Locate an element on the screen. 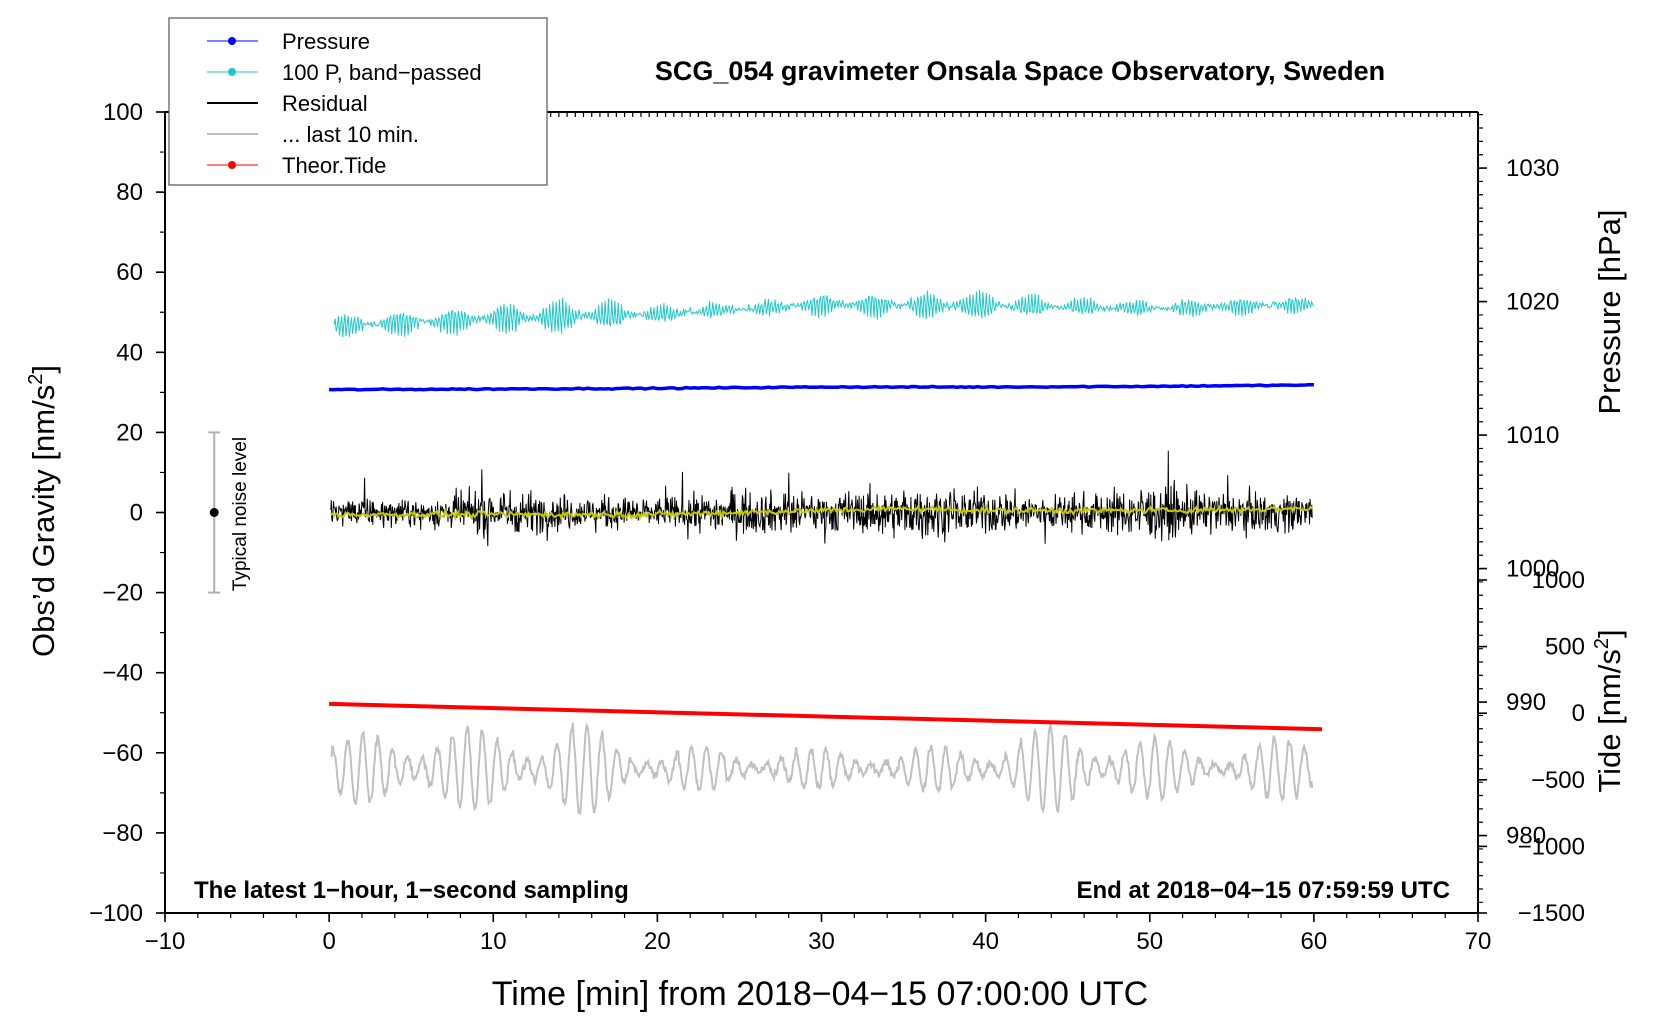  x-axis-ticks: −10 0 10 20 30 40 50 60 70 is located at coordinates (818, 934).